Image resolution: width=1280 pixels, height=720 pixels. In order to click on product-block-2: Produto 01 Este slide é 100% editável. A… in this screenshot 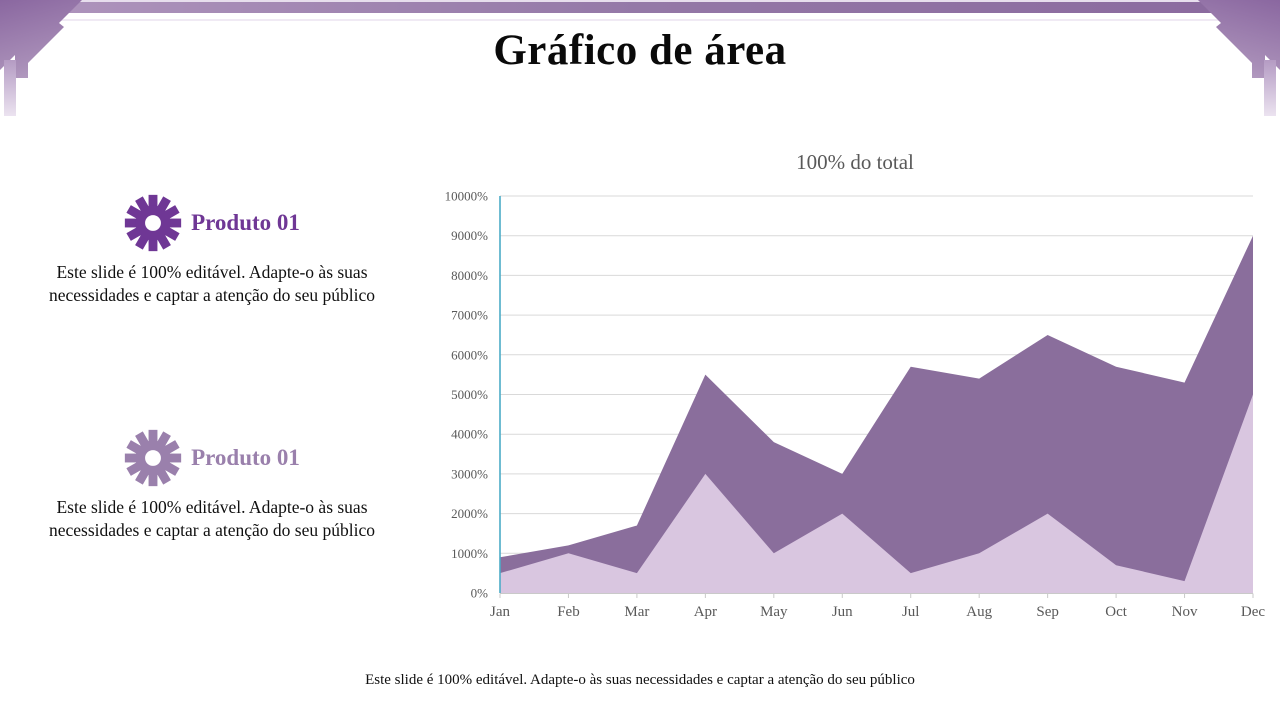, I will do `click(212, 483)`.